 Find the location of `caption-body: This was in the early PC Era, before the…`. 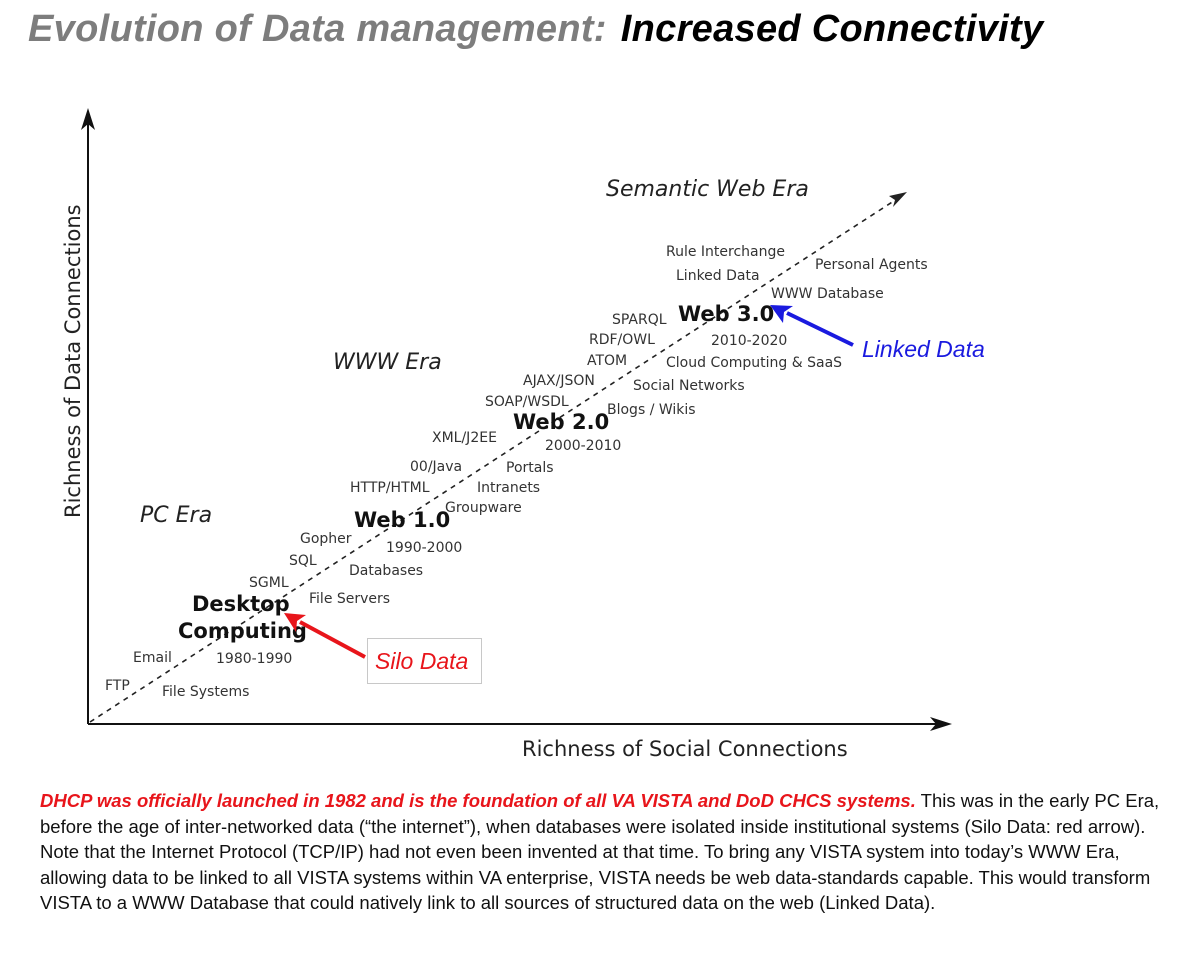

caption-body: This was in the early PC Era, before the… is located at coordinates (600, 851).